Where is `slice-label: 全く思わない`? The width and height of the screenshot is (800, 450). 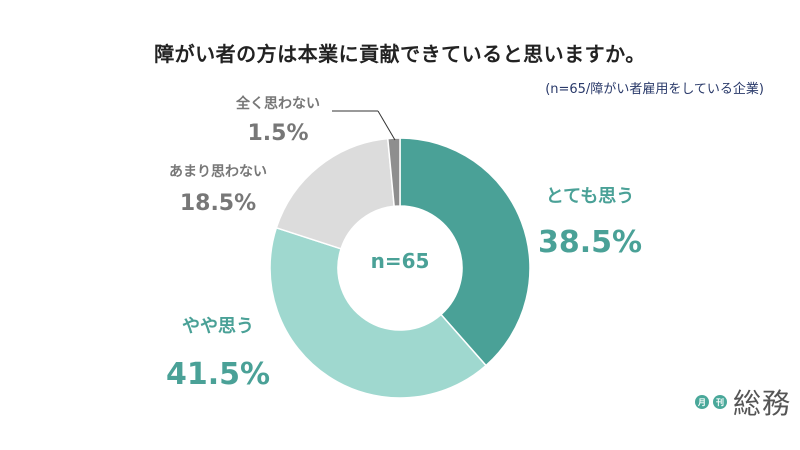
slice-label: 全く思わない is located at coordinates (277, 103).